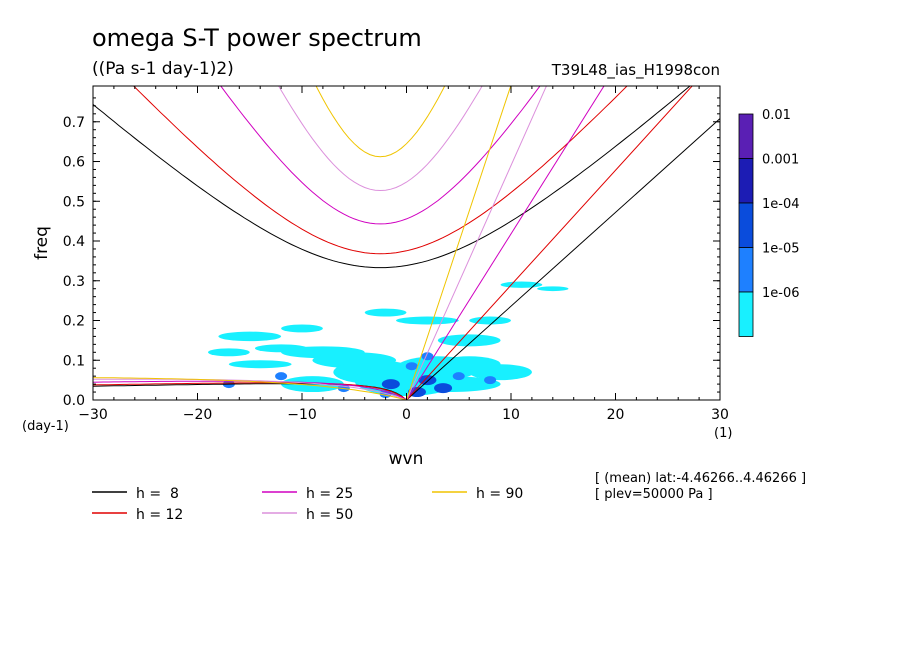 The height and width of the screenshot is (658, 904). What do you see at coordinates (45, 426) in the screenshot?
I see `y-unit-label: (day-1)` at bounding box center [45, 426].